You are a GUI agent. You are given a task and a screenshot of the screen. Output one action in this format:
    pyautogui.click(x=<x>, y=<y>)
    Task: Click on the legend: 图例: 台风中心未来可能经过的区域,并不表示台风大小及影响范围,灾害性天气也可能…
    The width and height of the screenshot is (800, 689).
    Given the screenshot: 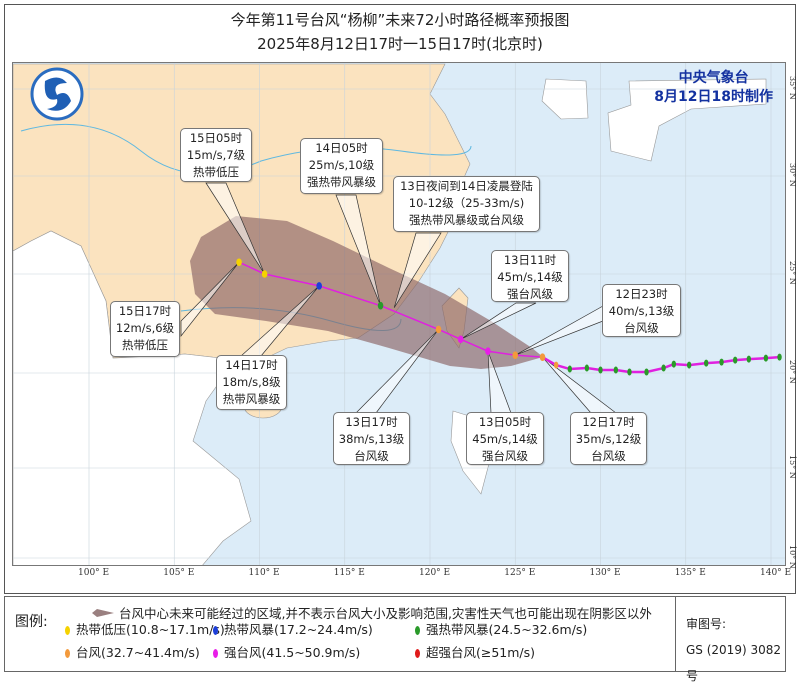 What is the action you would take?
    pyautogui.click(x=395, y=639)
    